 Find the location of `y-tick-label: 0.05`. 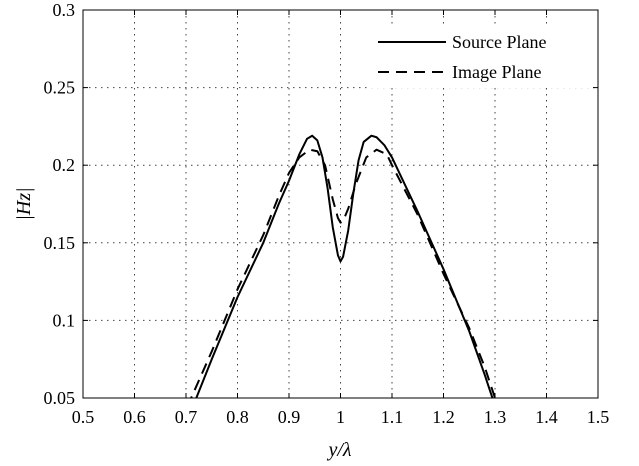

y-tick-label: 0.05 is located at coordinates (60, 398).